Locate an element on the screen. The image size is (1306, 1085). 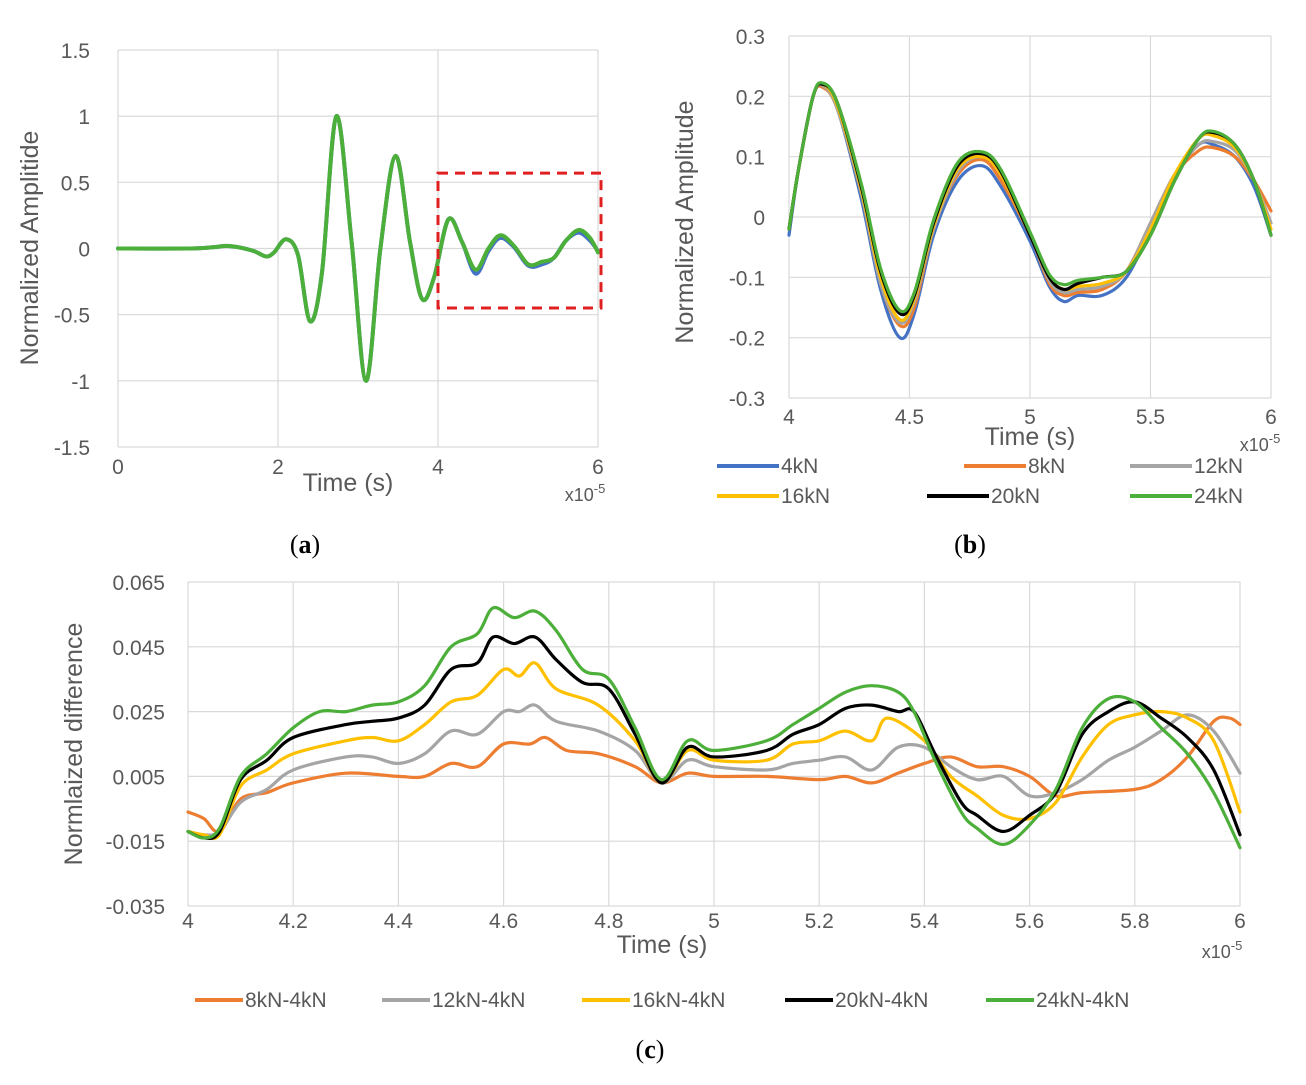
y-tick-label: 0.005 is located at coordinates (138, 777).